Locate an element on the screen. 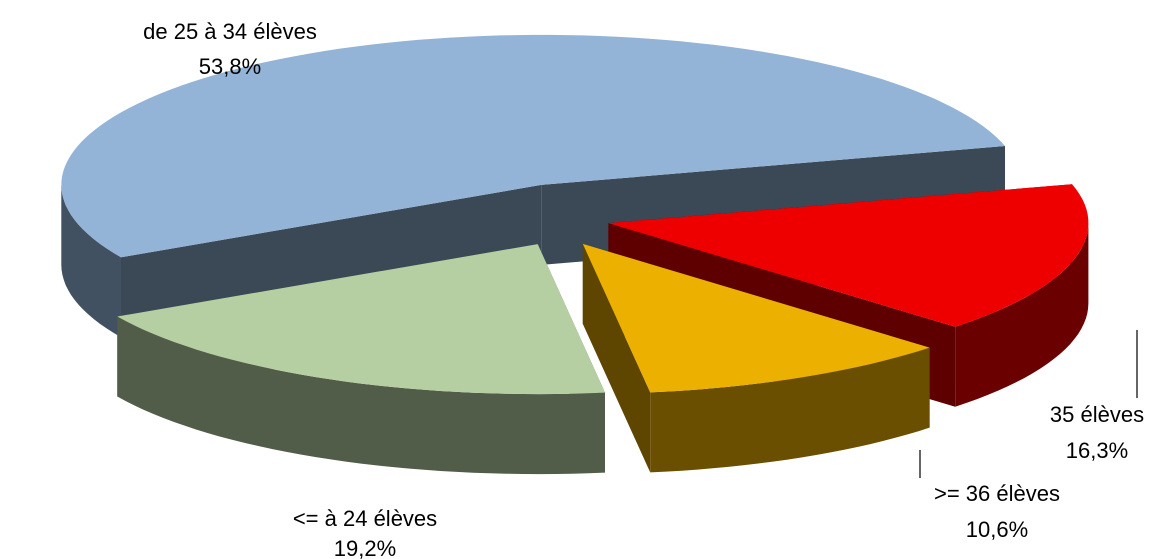 Image resolution: width=1172 pixels, height=559 pixels. value-label: 19,2% is located at coordinates (365, 547).